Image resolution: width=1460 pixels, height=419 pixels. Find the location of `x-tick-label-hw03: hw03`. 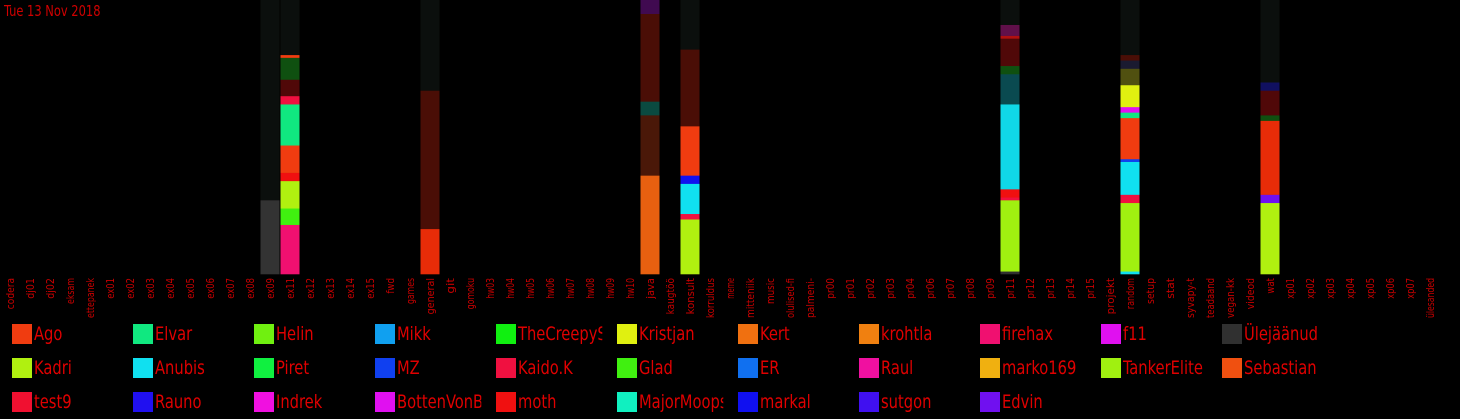

x-tick-label-hw03: hw03 is located at coordinates (490, 288).